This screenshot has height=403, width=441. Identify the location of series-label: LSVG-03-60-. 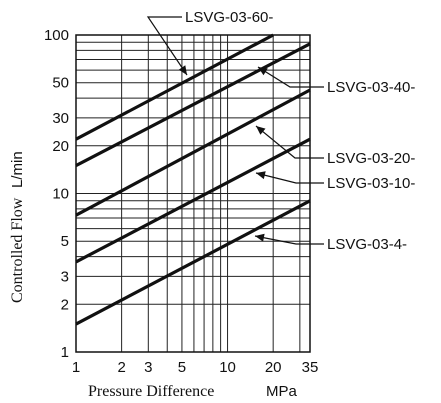
(229, 17).